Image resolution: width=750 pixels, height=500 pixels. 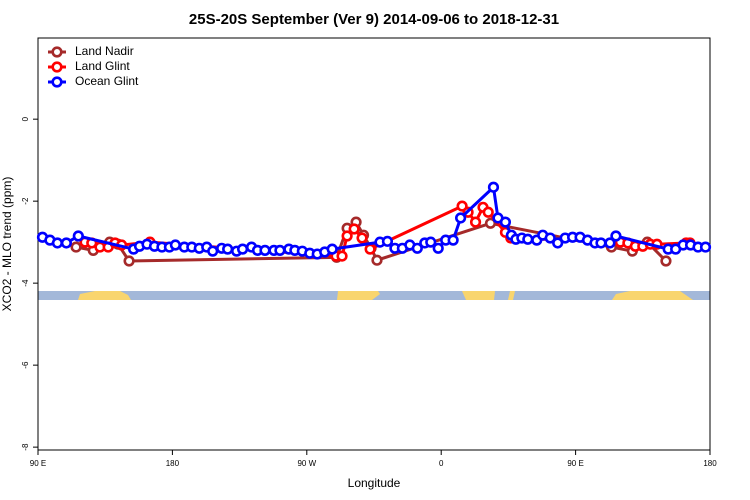 What do you see at coordinates (306, 463) in the screenshot?
I see `x-tick-label: 90 W` at bounding box center [306, 463].